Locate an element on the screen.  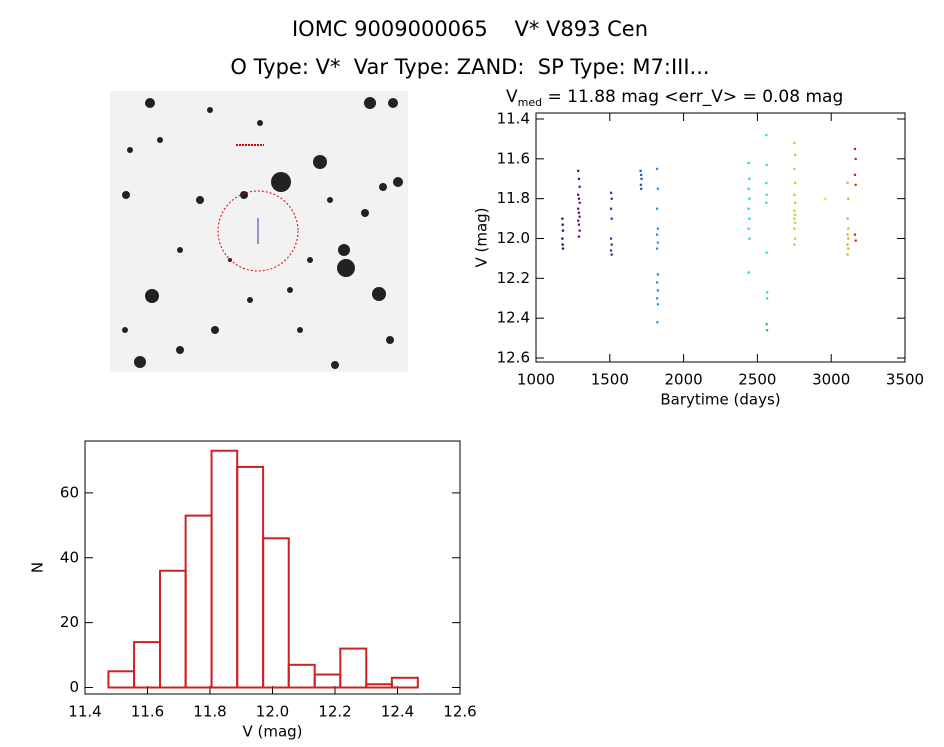
plot-title-part: V is located at coordinates (512, 97).